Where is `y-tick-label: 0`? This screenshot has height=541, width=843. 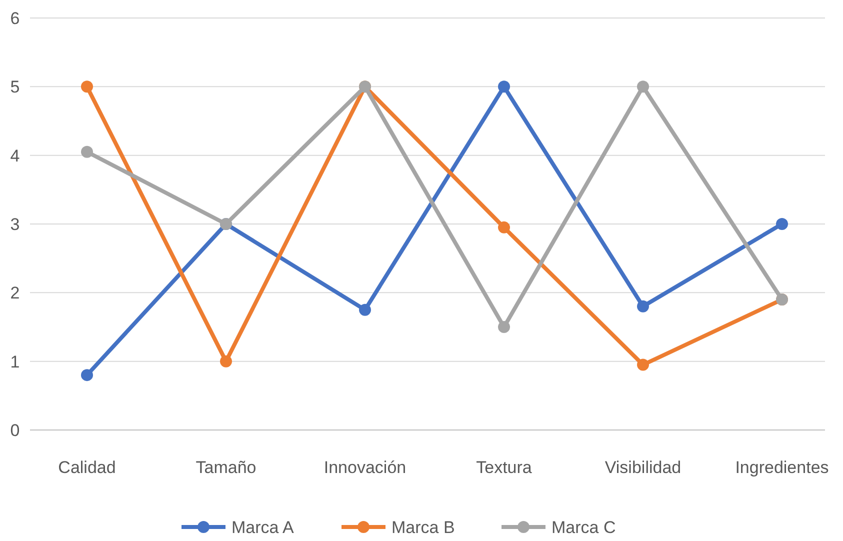
y-tick-label: 0 is located at coordinates (15, 430).